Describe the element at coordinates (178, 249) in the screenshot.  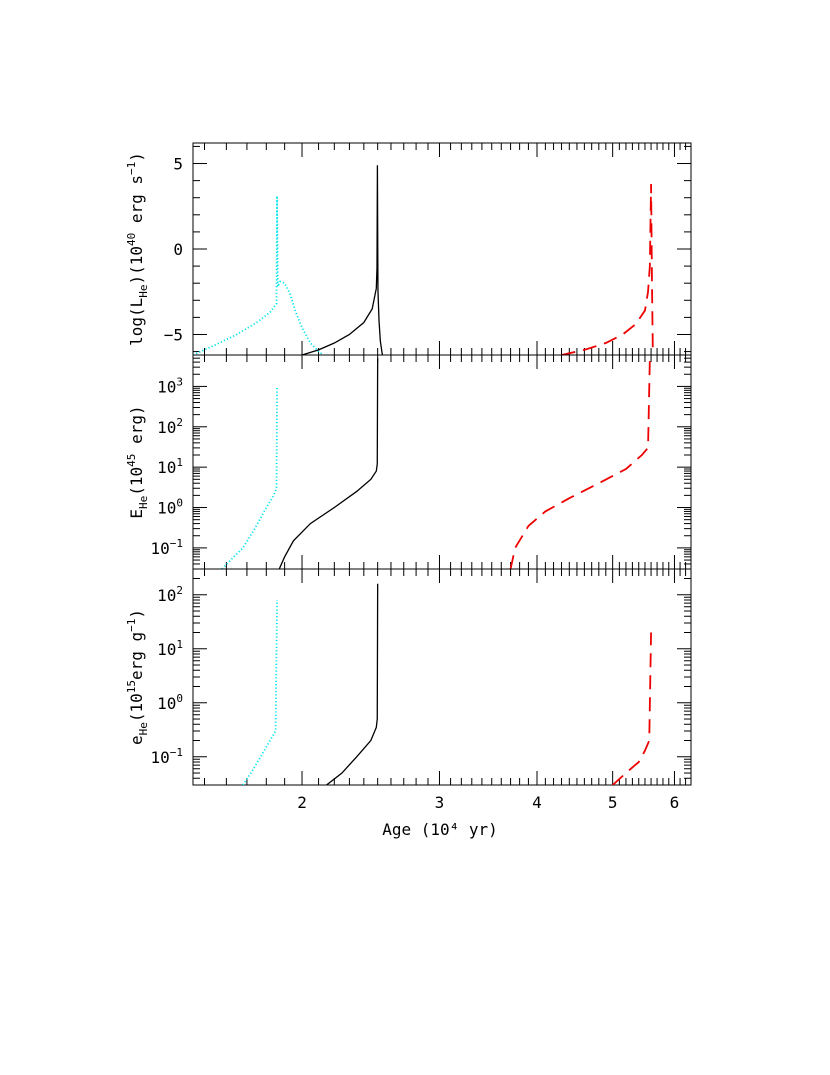
I see `y-tick-label: 0` at that location.